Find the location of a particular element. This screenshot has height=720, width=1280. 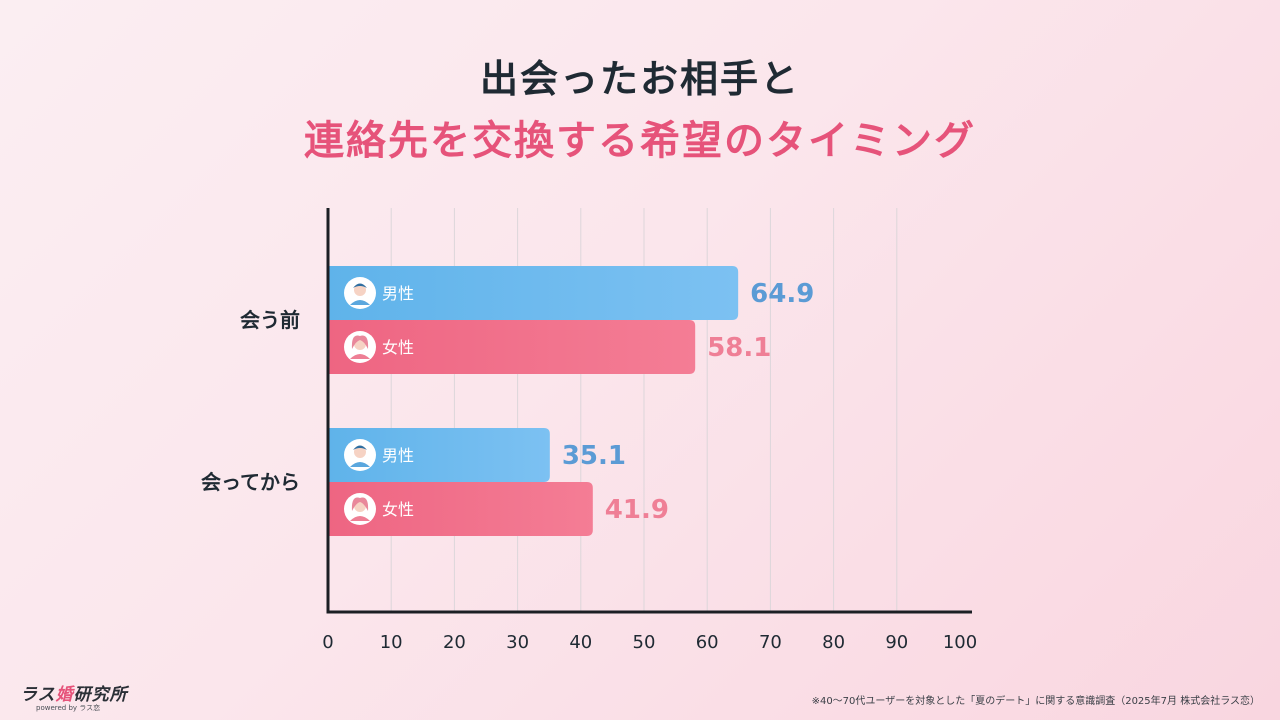

bar-group: 女性 58.1 is located at coordinates (549, 347).